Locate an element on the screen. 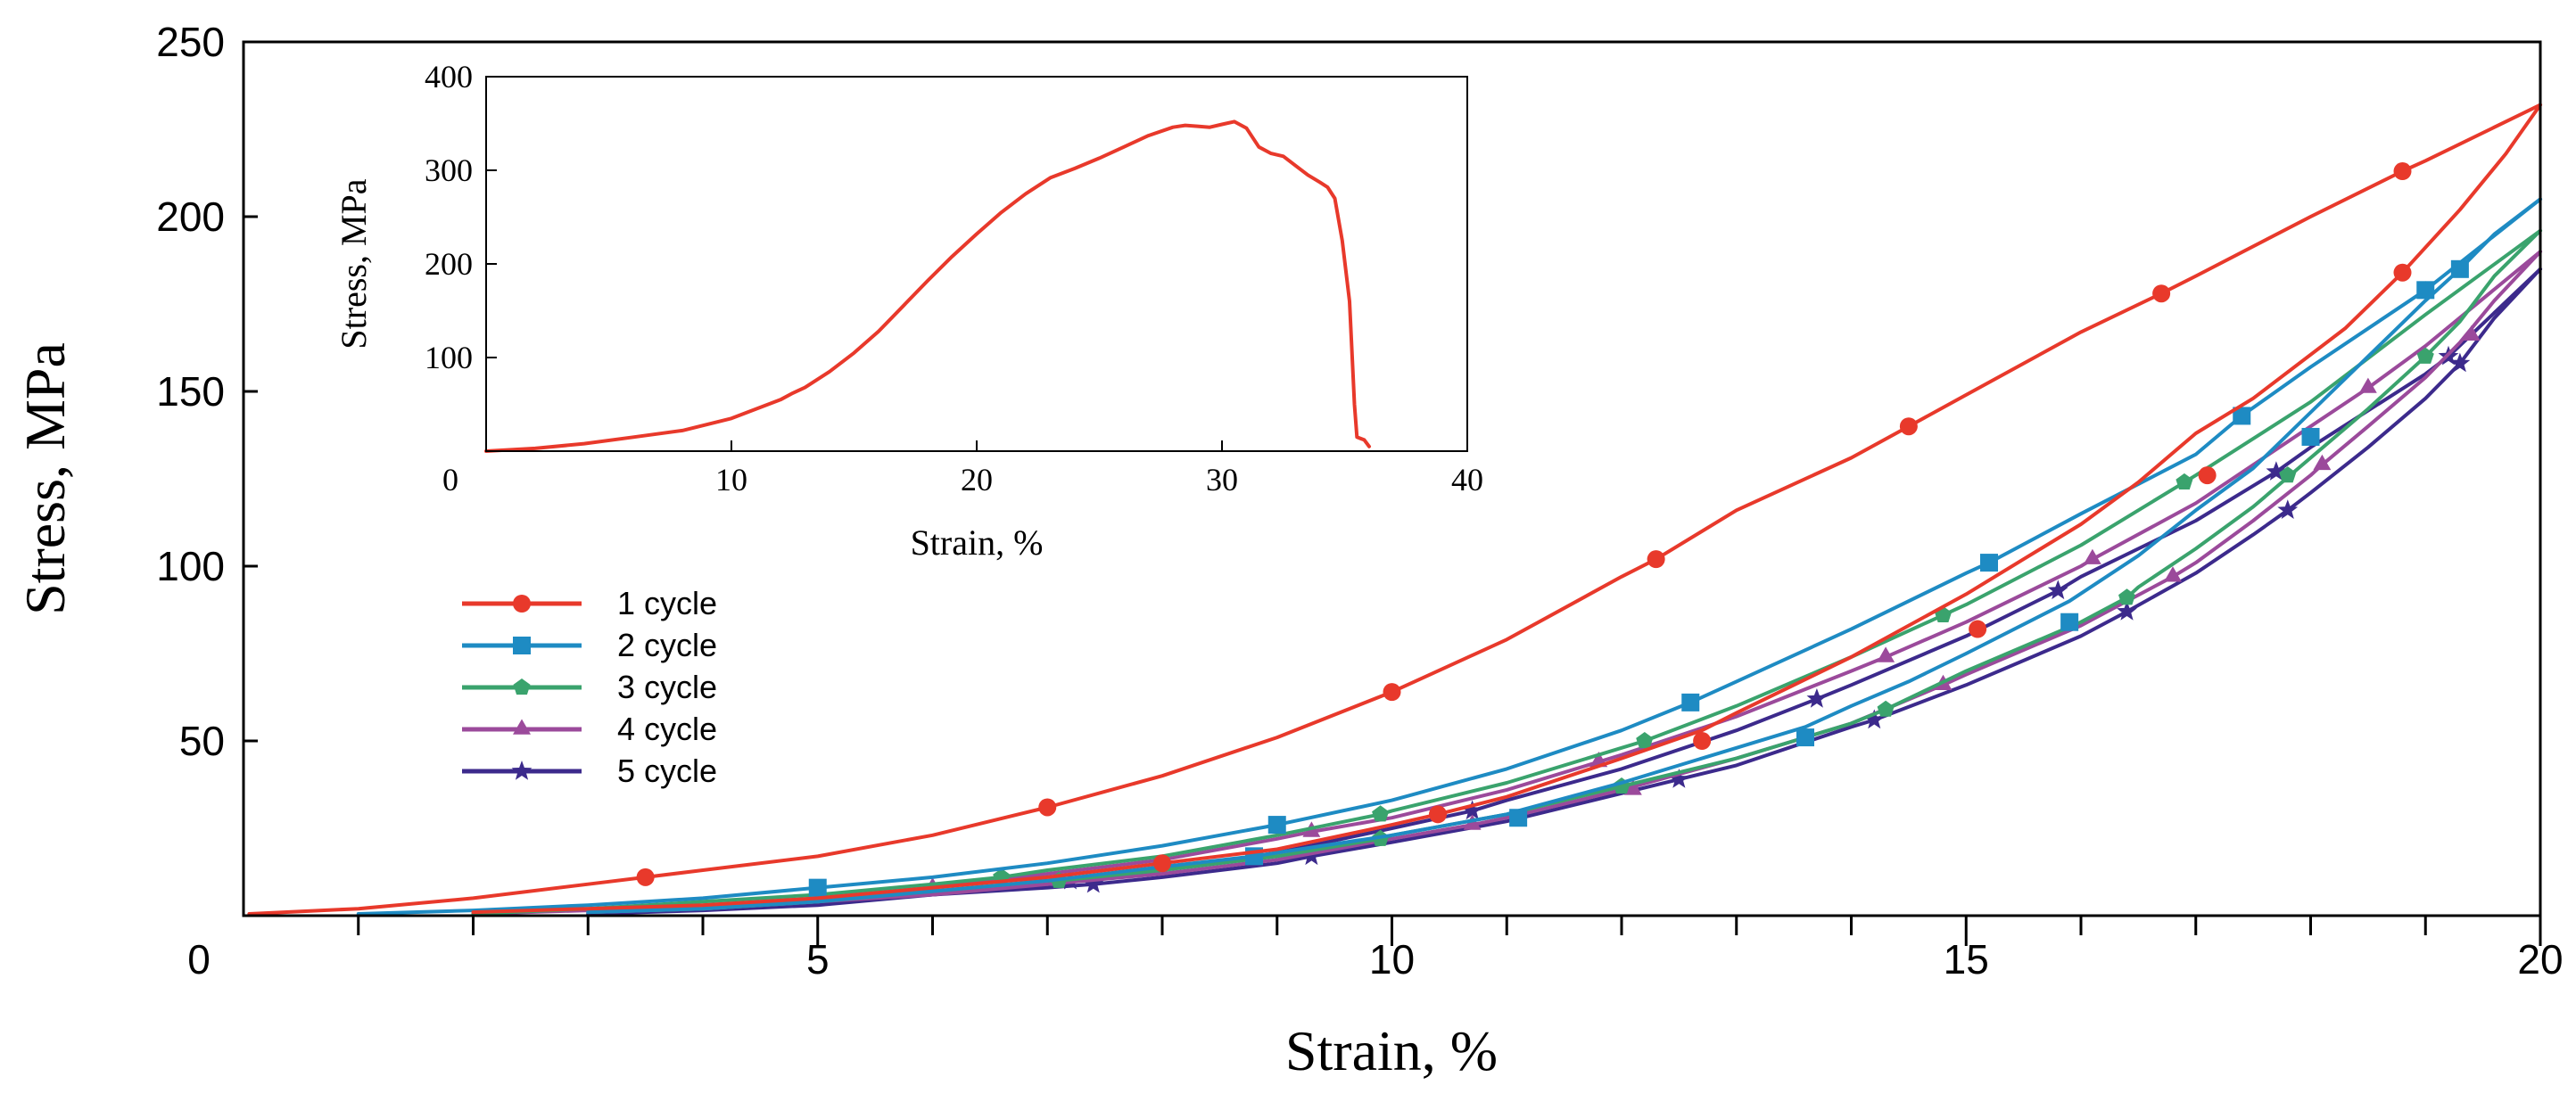 This screenshot has width=2576, height=1102. main-y-tick-label: 250 is located at coordinates (190, 42).